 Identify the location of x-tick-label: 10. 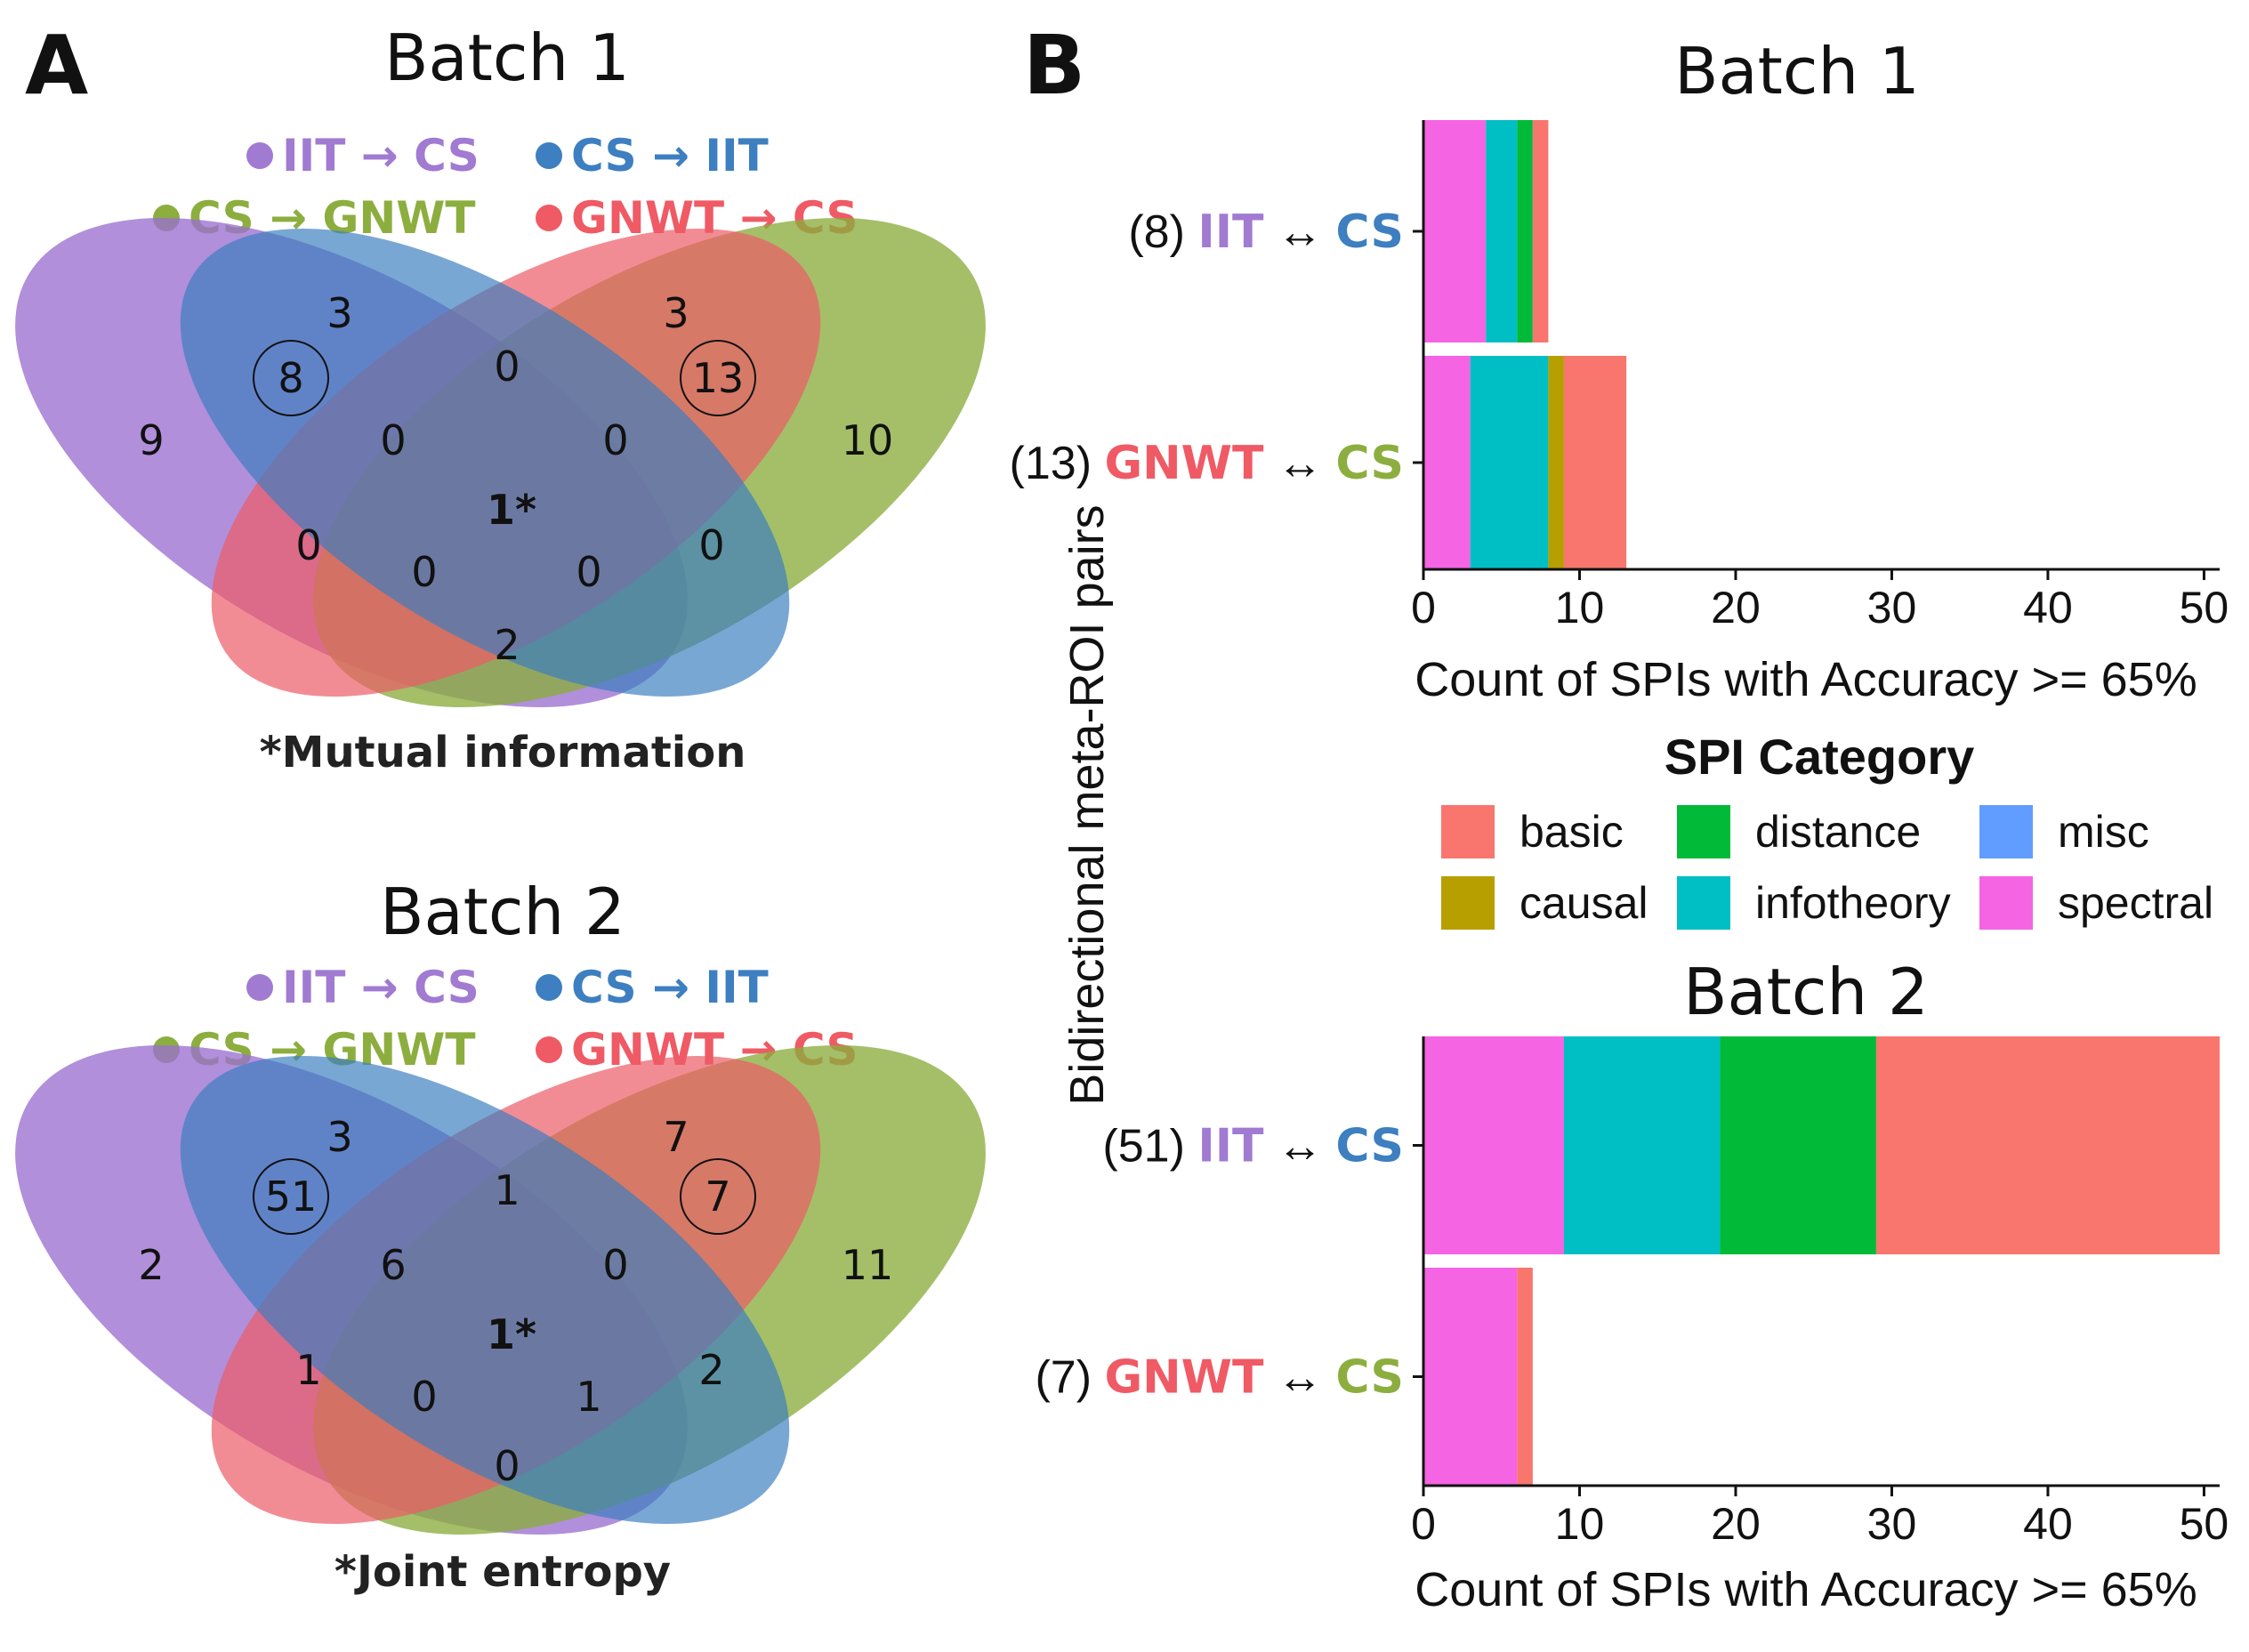
(1580, 1524).